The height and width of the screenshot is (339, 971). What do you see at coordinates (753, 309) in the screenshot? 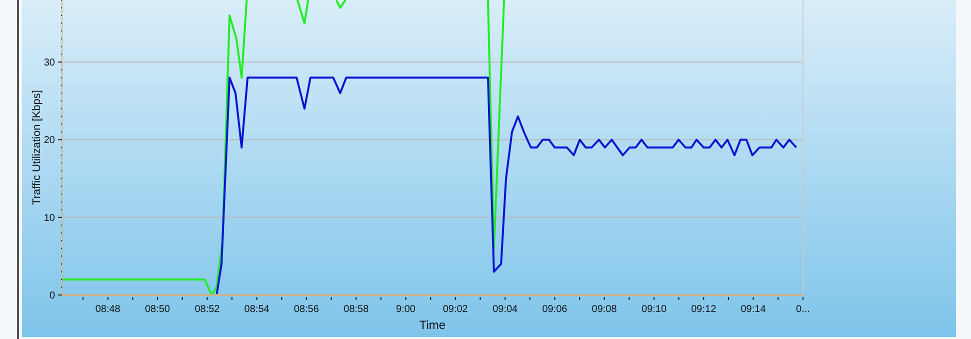
I see `x-tick-label: 09:14` at bounding box center [753, 309].